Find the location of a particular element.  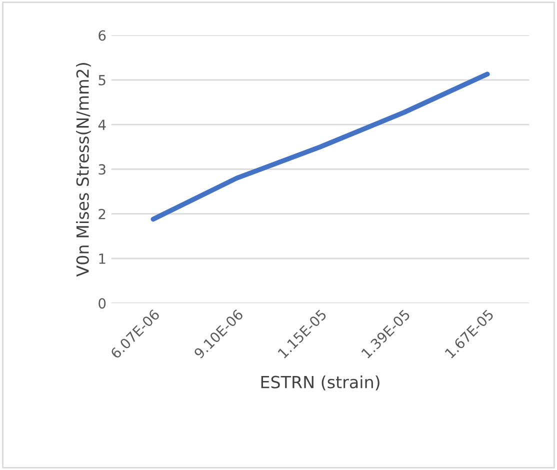

y-tick-label: 6 is located at coordinates (102, 35).